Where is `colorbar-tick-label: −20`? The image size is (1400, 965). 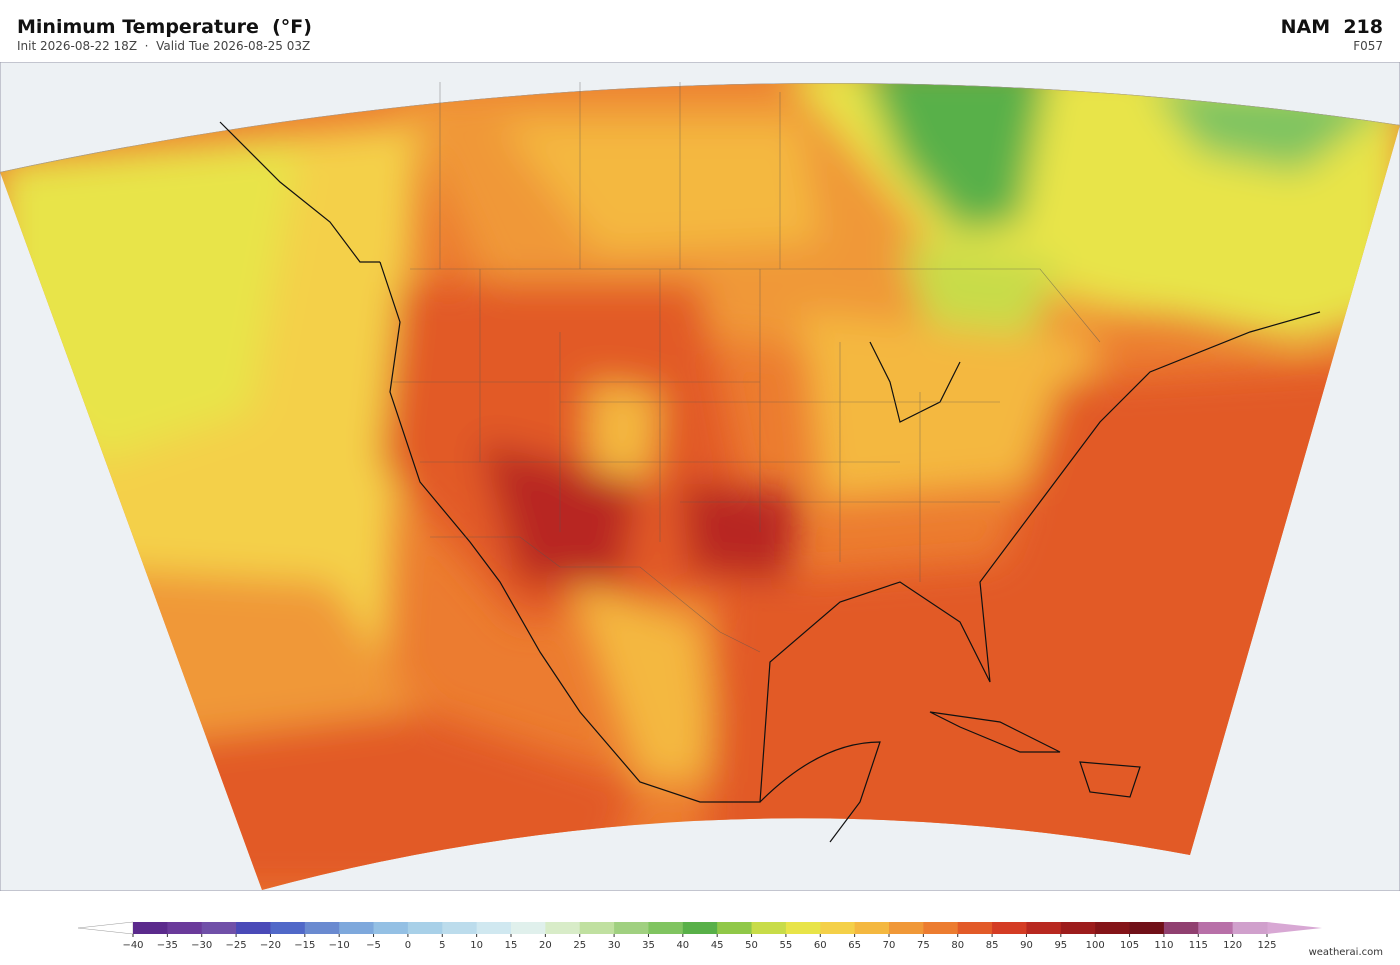 colorbar-tick-label: −20 is located at coordinates (270, 945).